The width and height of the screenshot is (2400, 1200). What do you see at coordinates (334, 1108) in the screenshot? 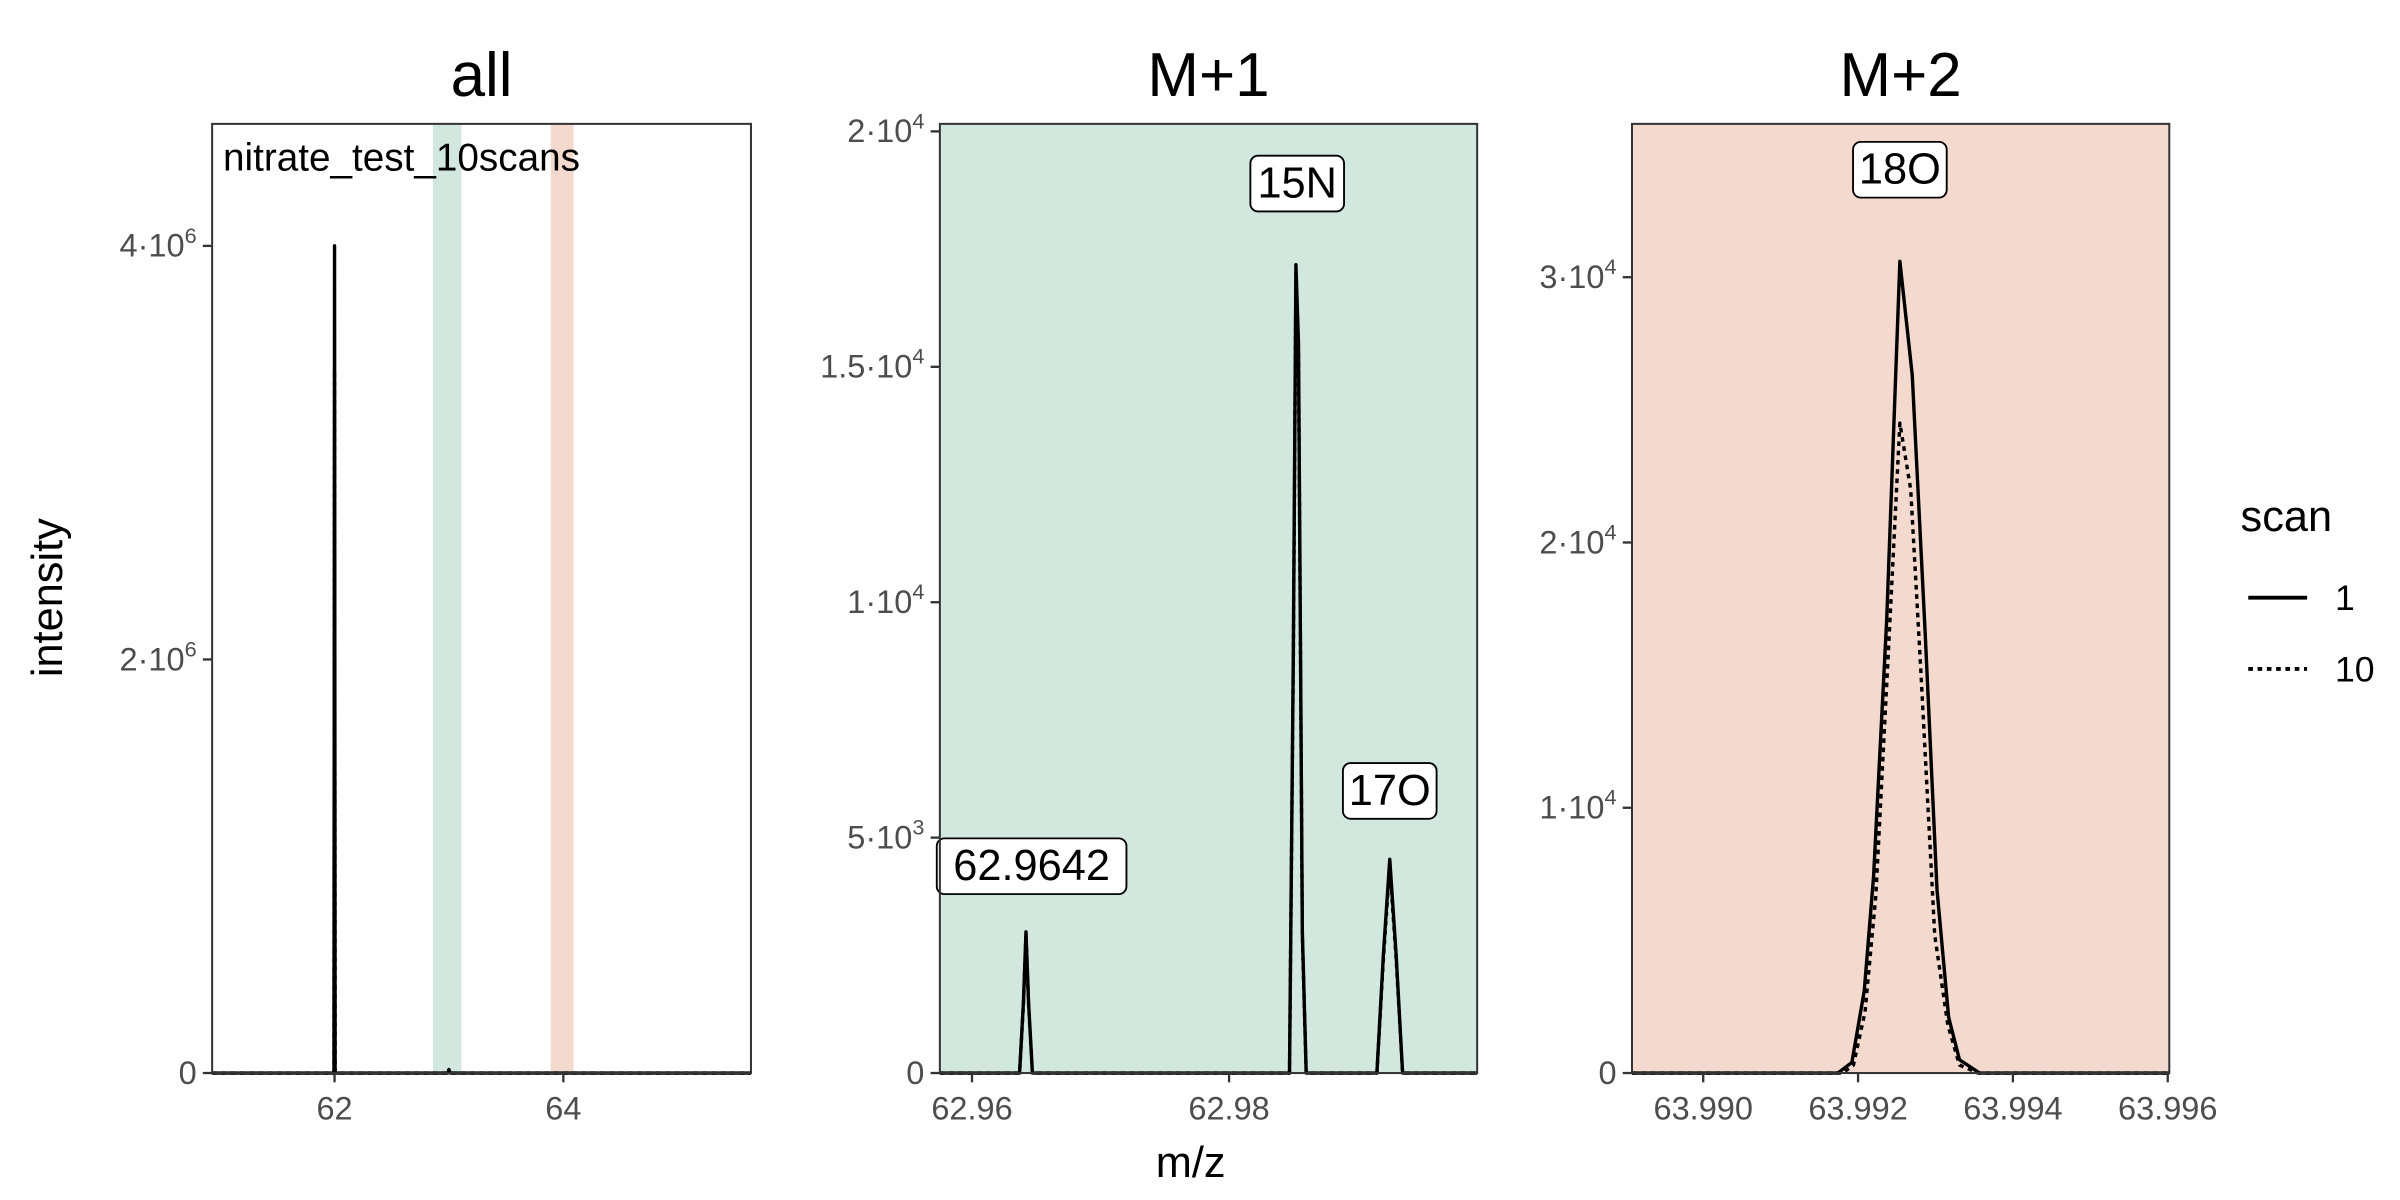
I see `x-tick-label: 62` at bounding box center [334, 1108].